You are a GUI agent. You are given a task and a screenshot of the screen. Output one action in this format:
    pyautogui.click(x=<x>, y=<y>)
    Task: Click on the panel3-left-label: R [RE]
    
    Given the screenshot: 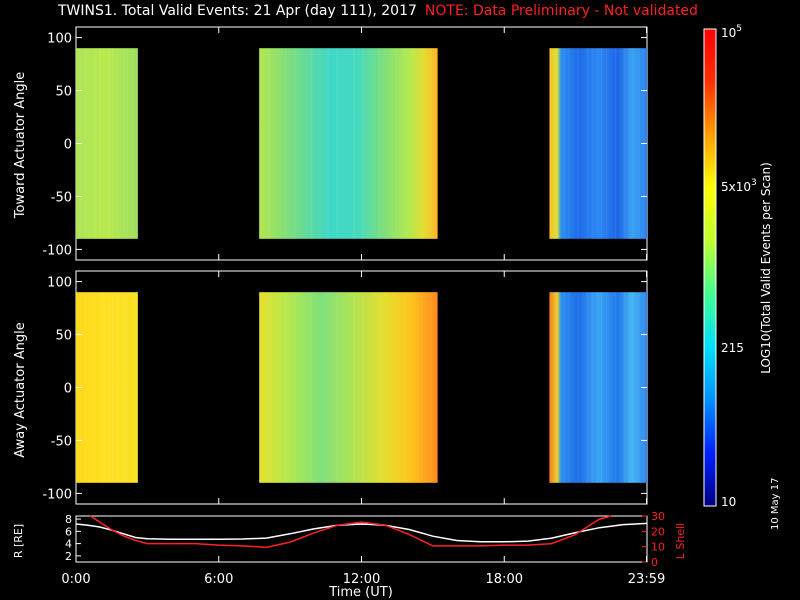 What is the action you would take?
    pyautogui.click(x=18, y=541)
    